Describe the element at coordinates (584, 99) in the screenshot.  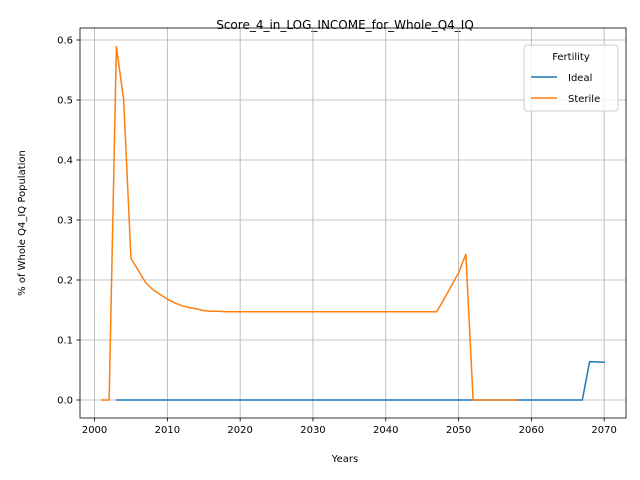
I see `legend-label-sterile: Sterile` at that location.